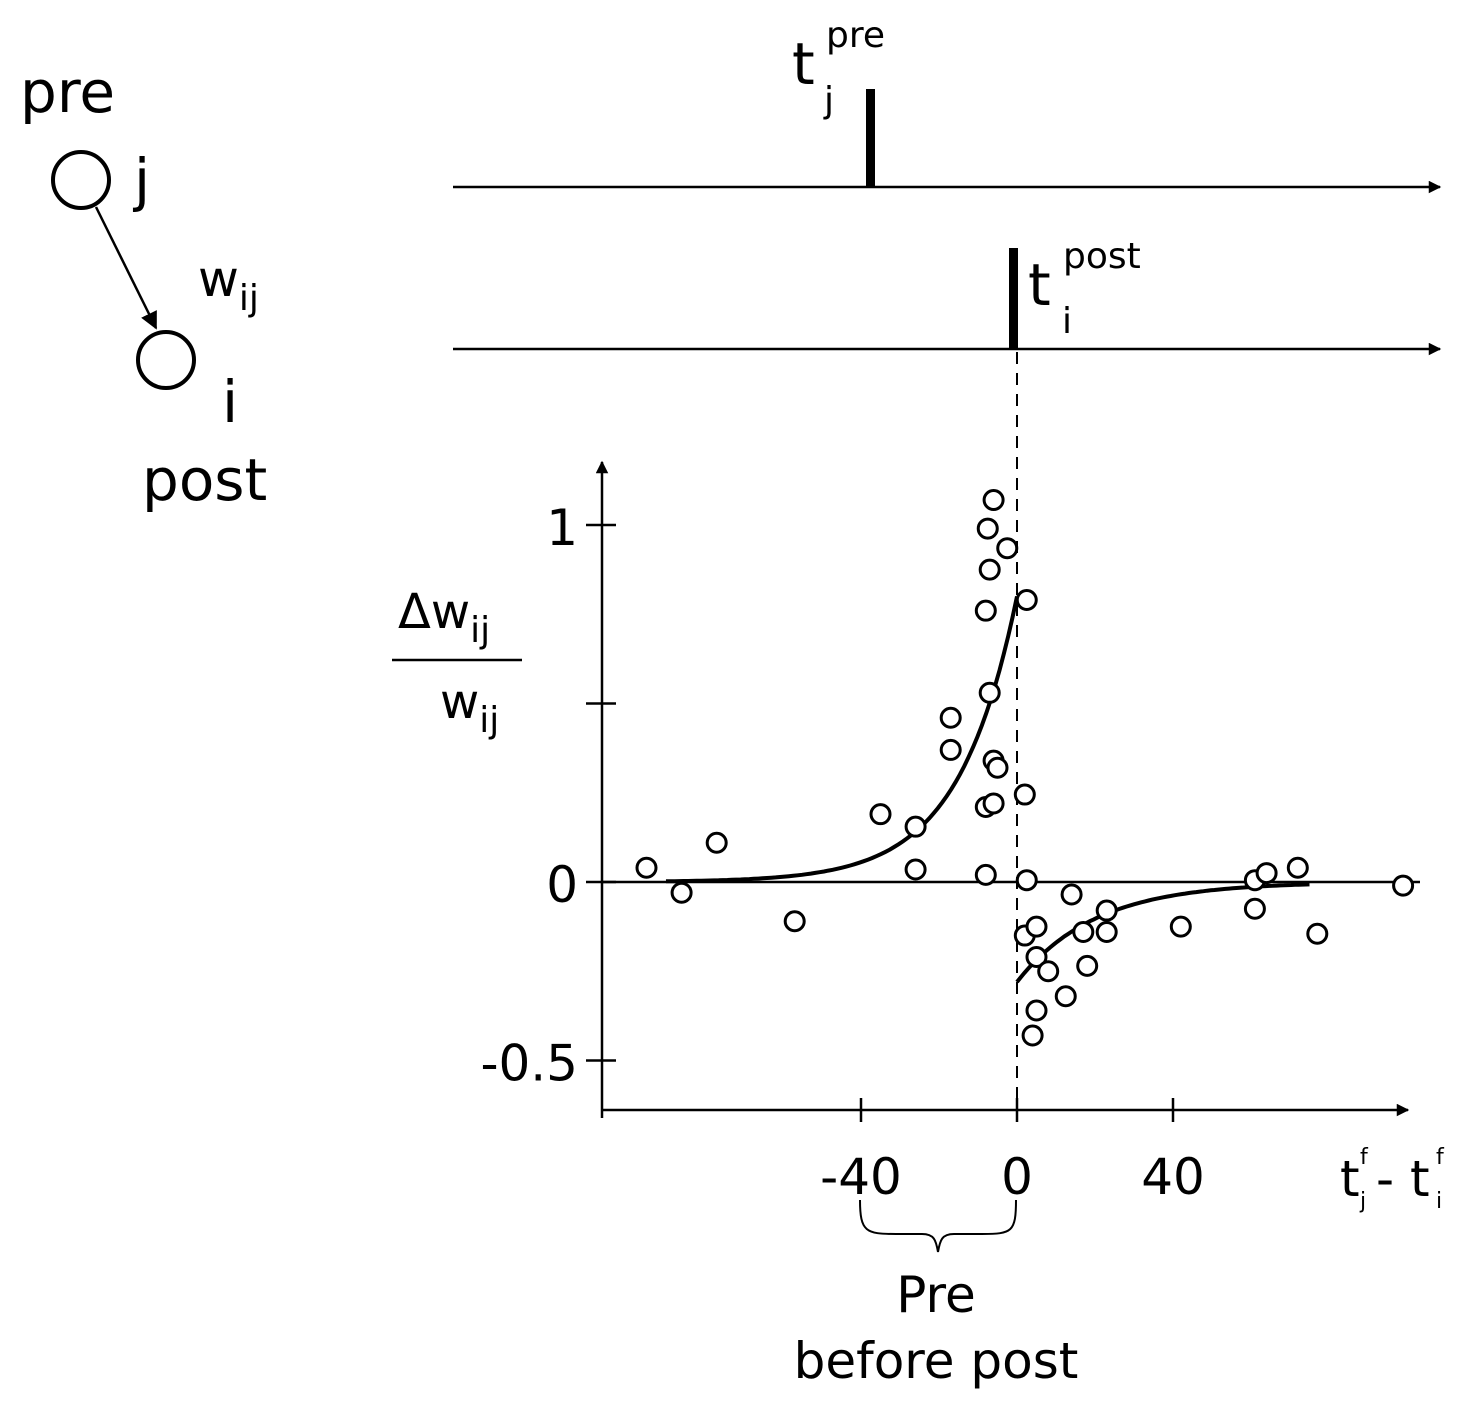 The width and height of the screenshot is (1468, 1421). What do you see at coordinates (562, 528) in the screenshot?
I see `y-tick-label: 1` at bounding box center [562, 528].